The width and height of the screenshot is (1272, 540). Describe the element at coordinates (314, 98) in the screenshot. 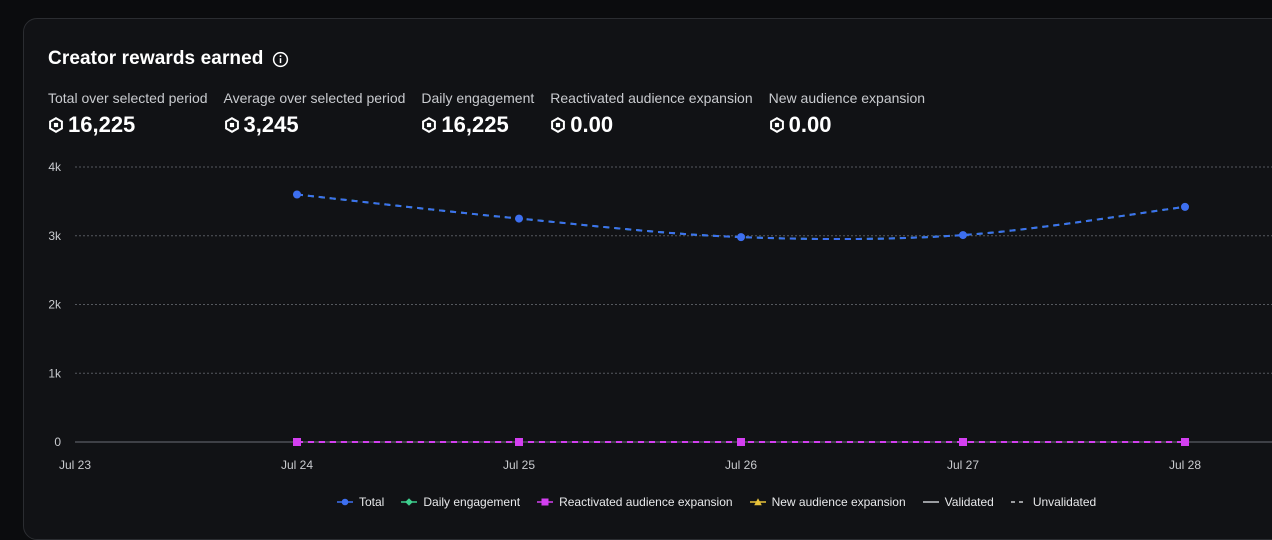

I see `stat-label: Average over selected period` at that location.